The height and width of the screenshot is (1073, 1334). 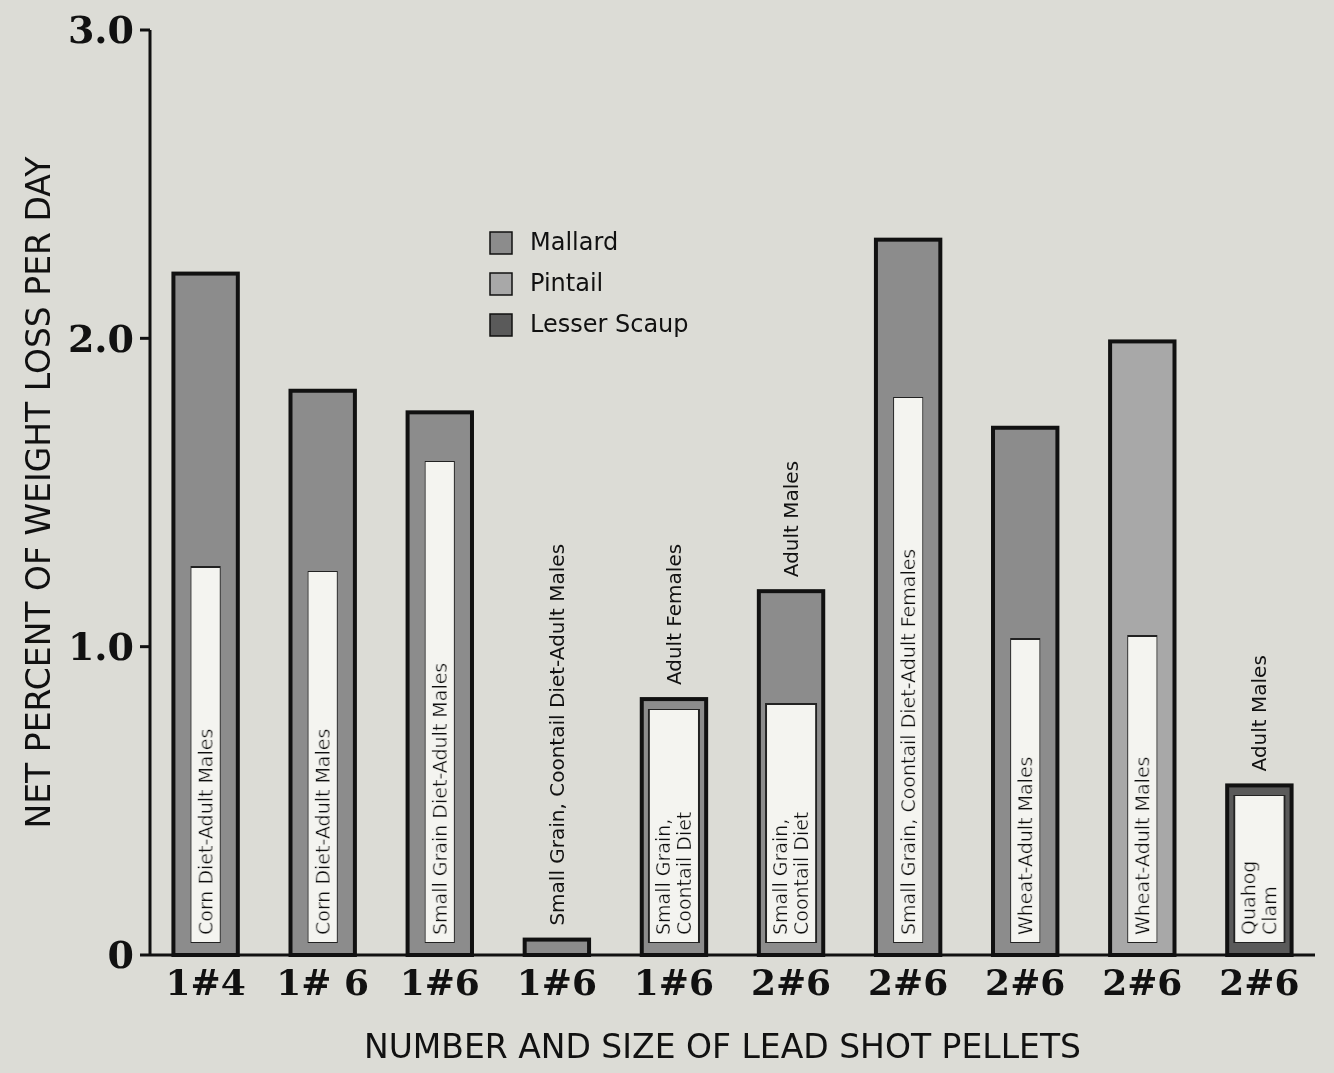 What do you see at coordinates (908, 741) in the screenshot?
I see `annotation: Small Grain, Coontail Diet-Adult Females` at bounding box center [908, 741].